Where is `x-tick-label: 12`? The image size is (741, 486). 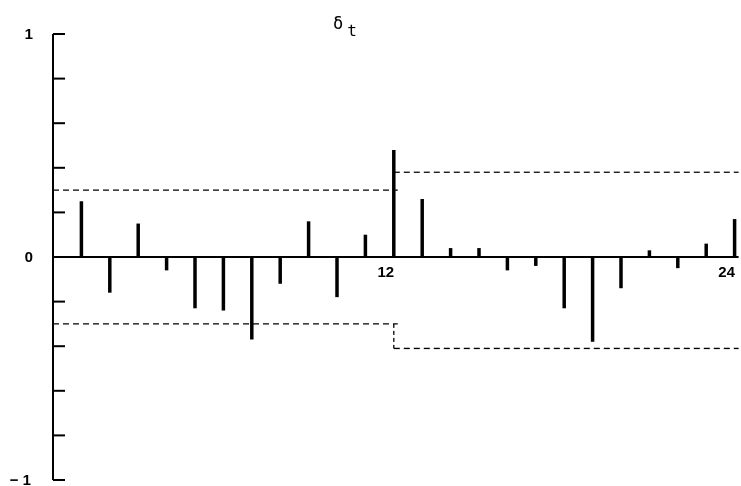 x-tick-label: 12 is located at coordinates (385, 272).